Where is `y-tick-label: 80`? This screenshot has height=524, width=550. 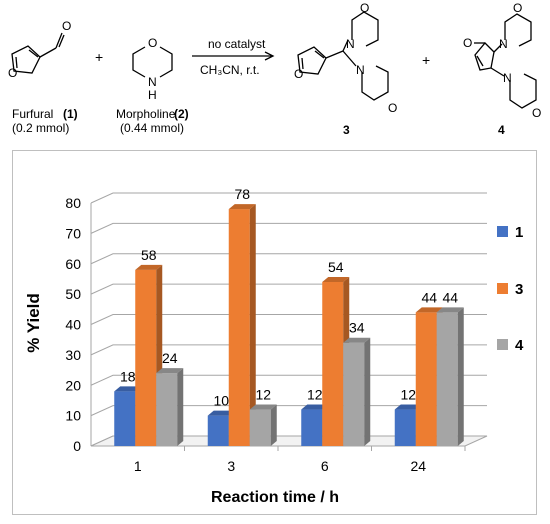
y-tick-label: 80 is located at coordinates (73, 203).